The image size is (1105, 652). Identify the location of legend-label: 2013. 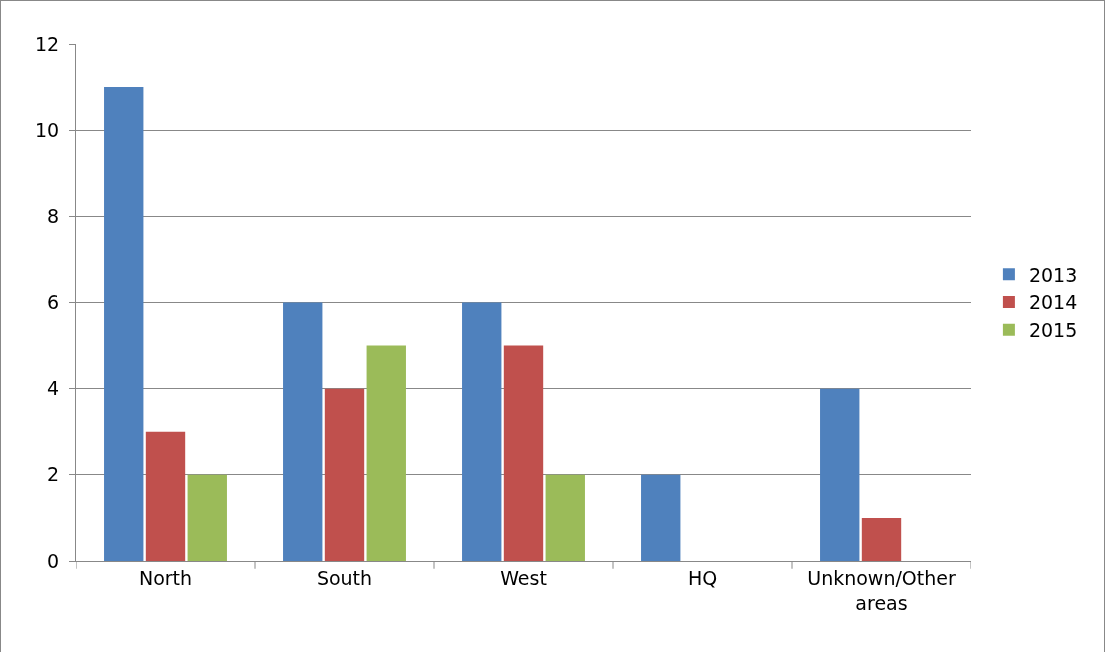
(1053, 274).